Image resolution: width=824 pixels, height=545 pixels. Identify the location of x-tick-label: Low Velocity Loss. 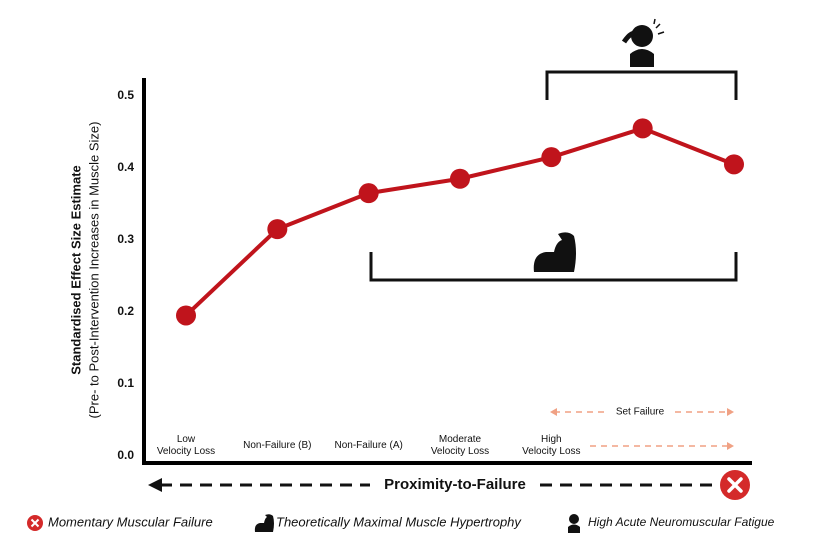
(186, 445).